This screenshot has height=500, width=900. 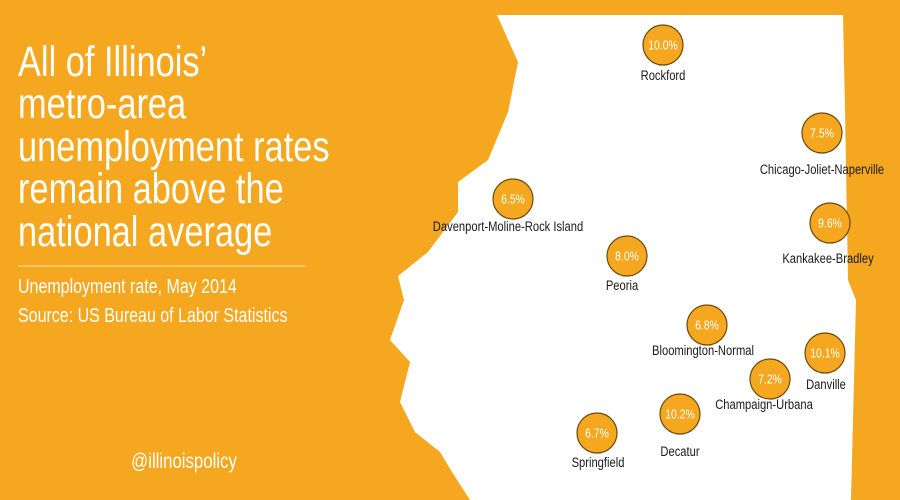 I want to click on city-name: Rockford, so click(x=663, y=75).